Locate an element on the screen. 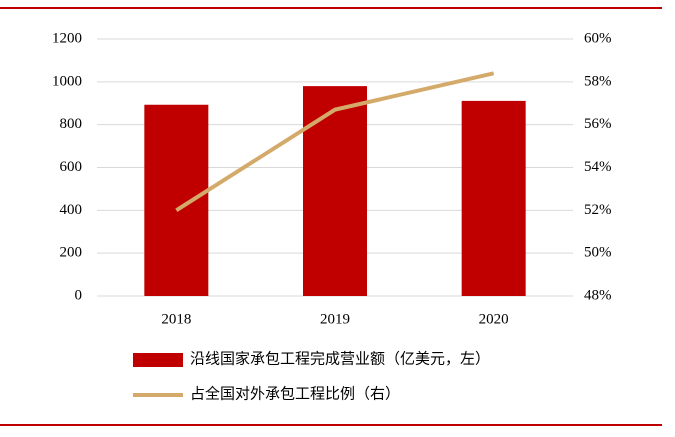 Image resolution: width=675 pixels, height=437 pixels. x-tick-label: 2020 is located at coordinates (494, 319).